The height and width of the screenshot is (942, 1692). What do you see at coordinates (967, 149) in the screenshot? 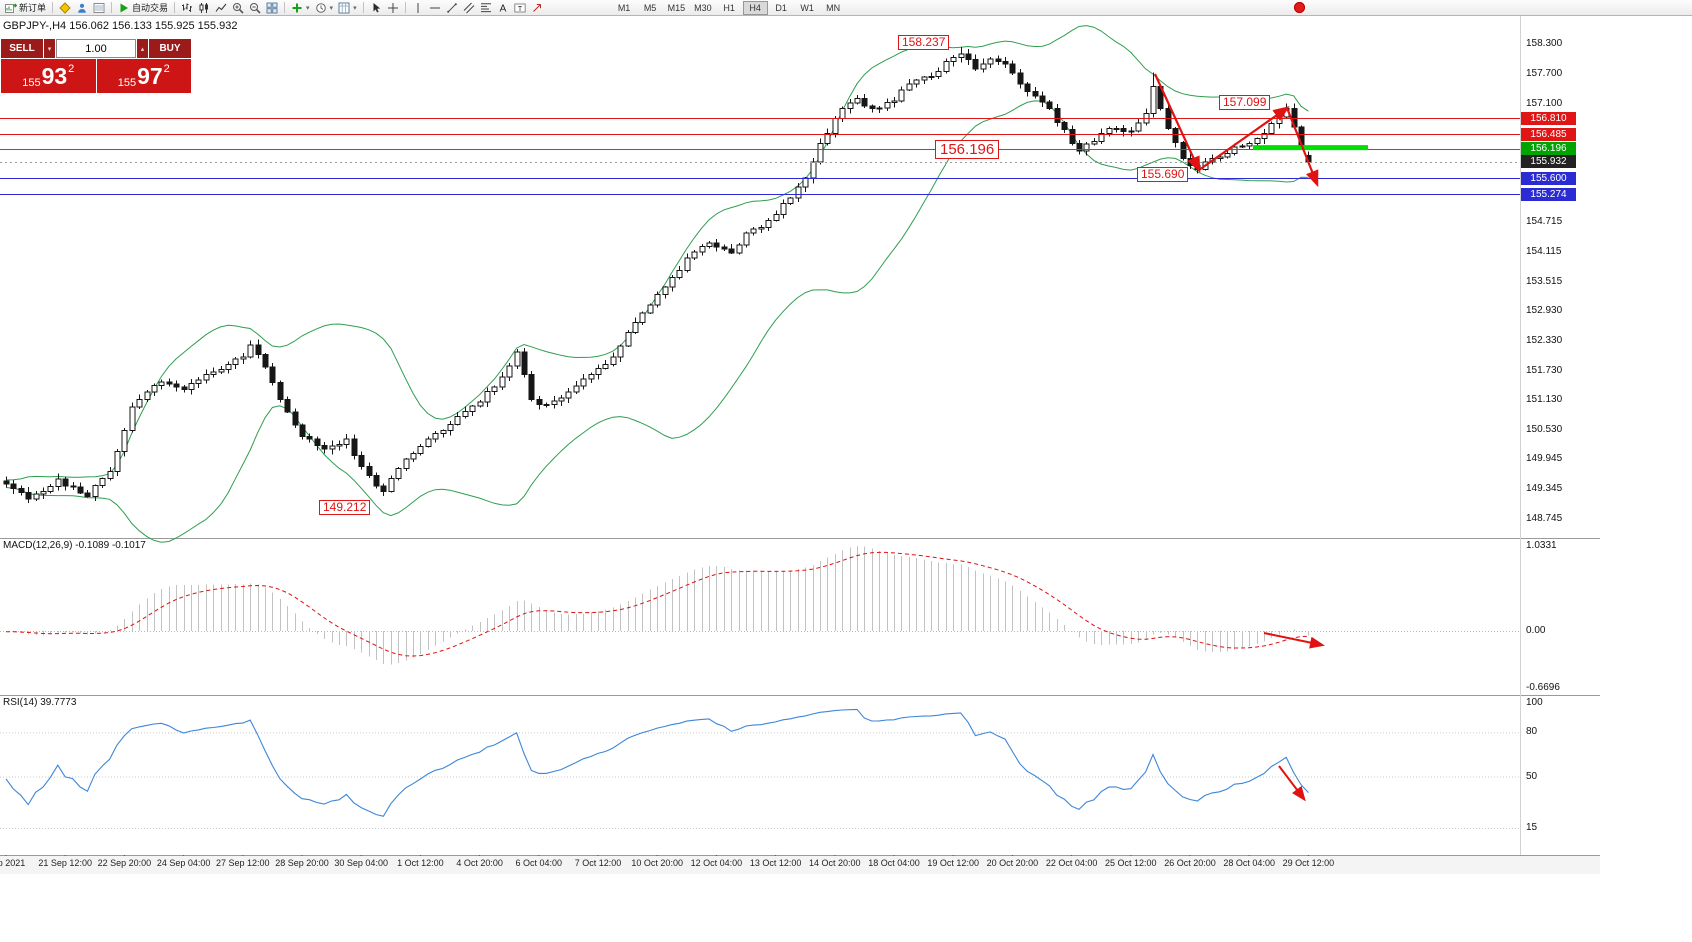
I see `price-callout: 156.196` at bounding box center [967, 149].